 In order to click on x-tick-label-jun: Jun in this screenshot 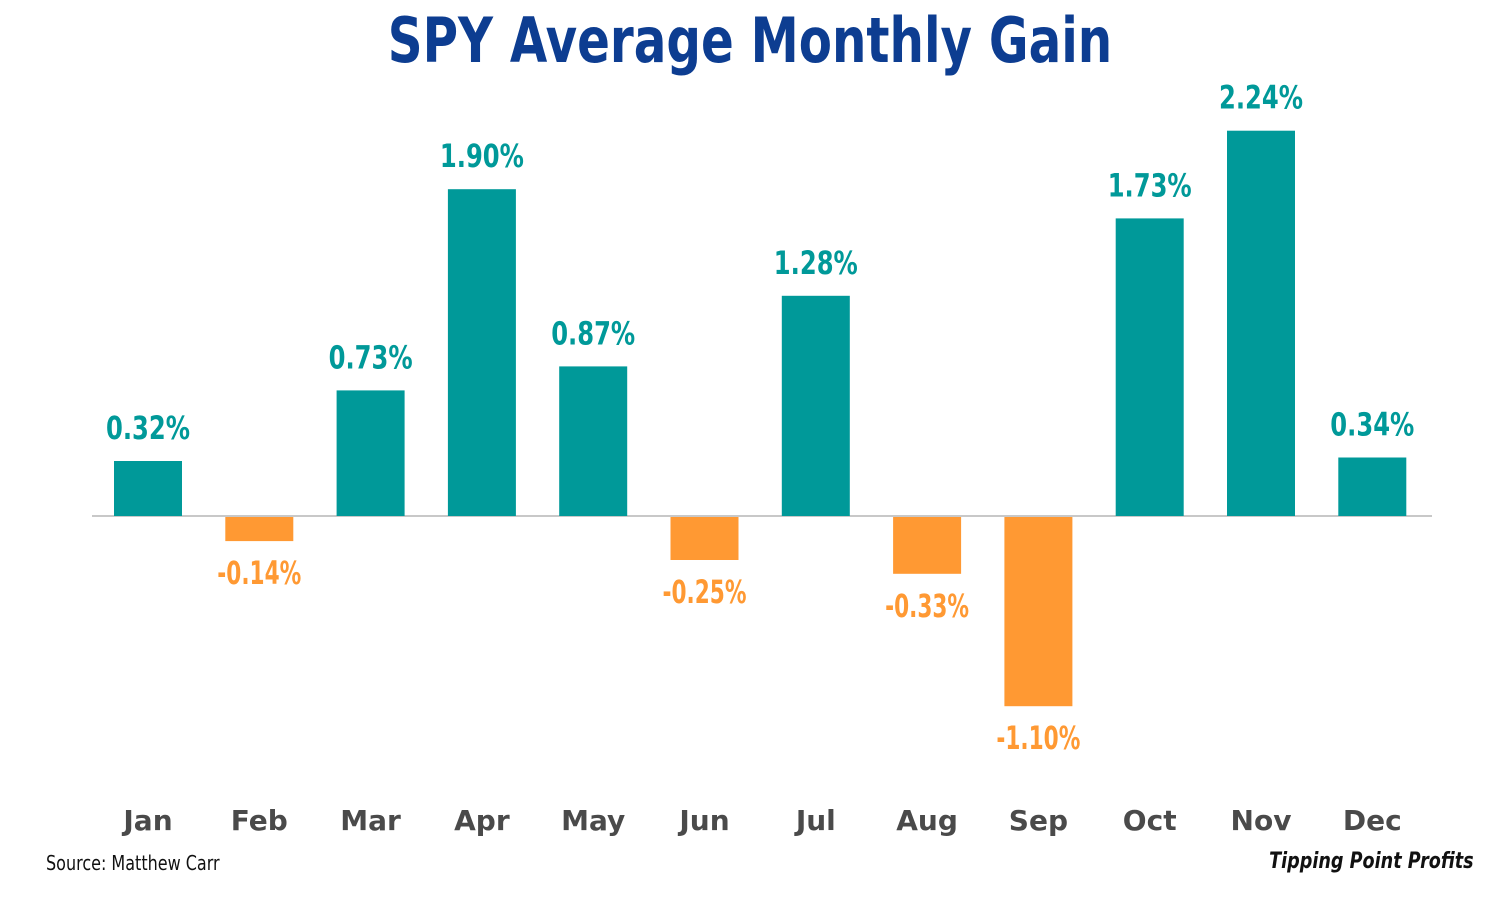, I will do `click(703, 820)`.